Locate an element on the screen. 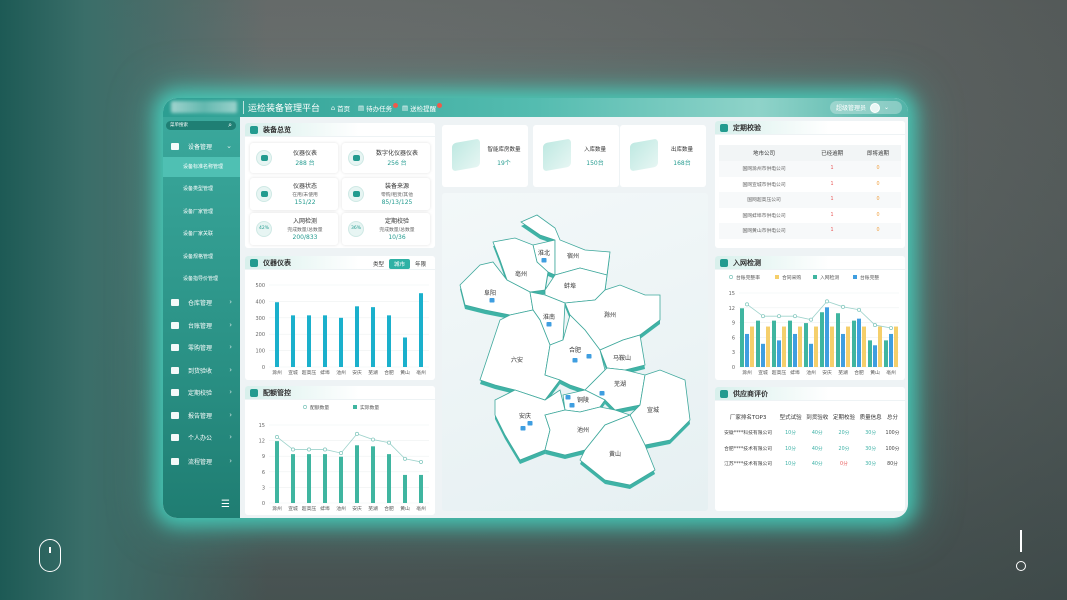  header: 运检装备管理平台 ⌂ 首页 ▤ 待办任务 ▤ 送检提醒 超级管理员 ⌄ is located at coordinates (535, 107).